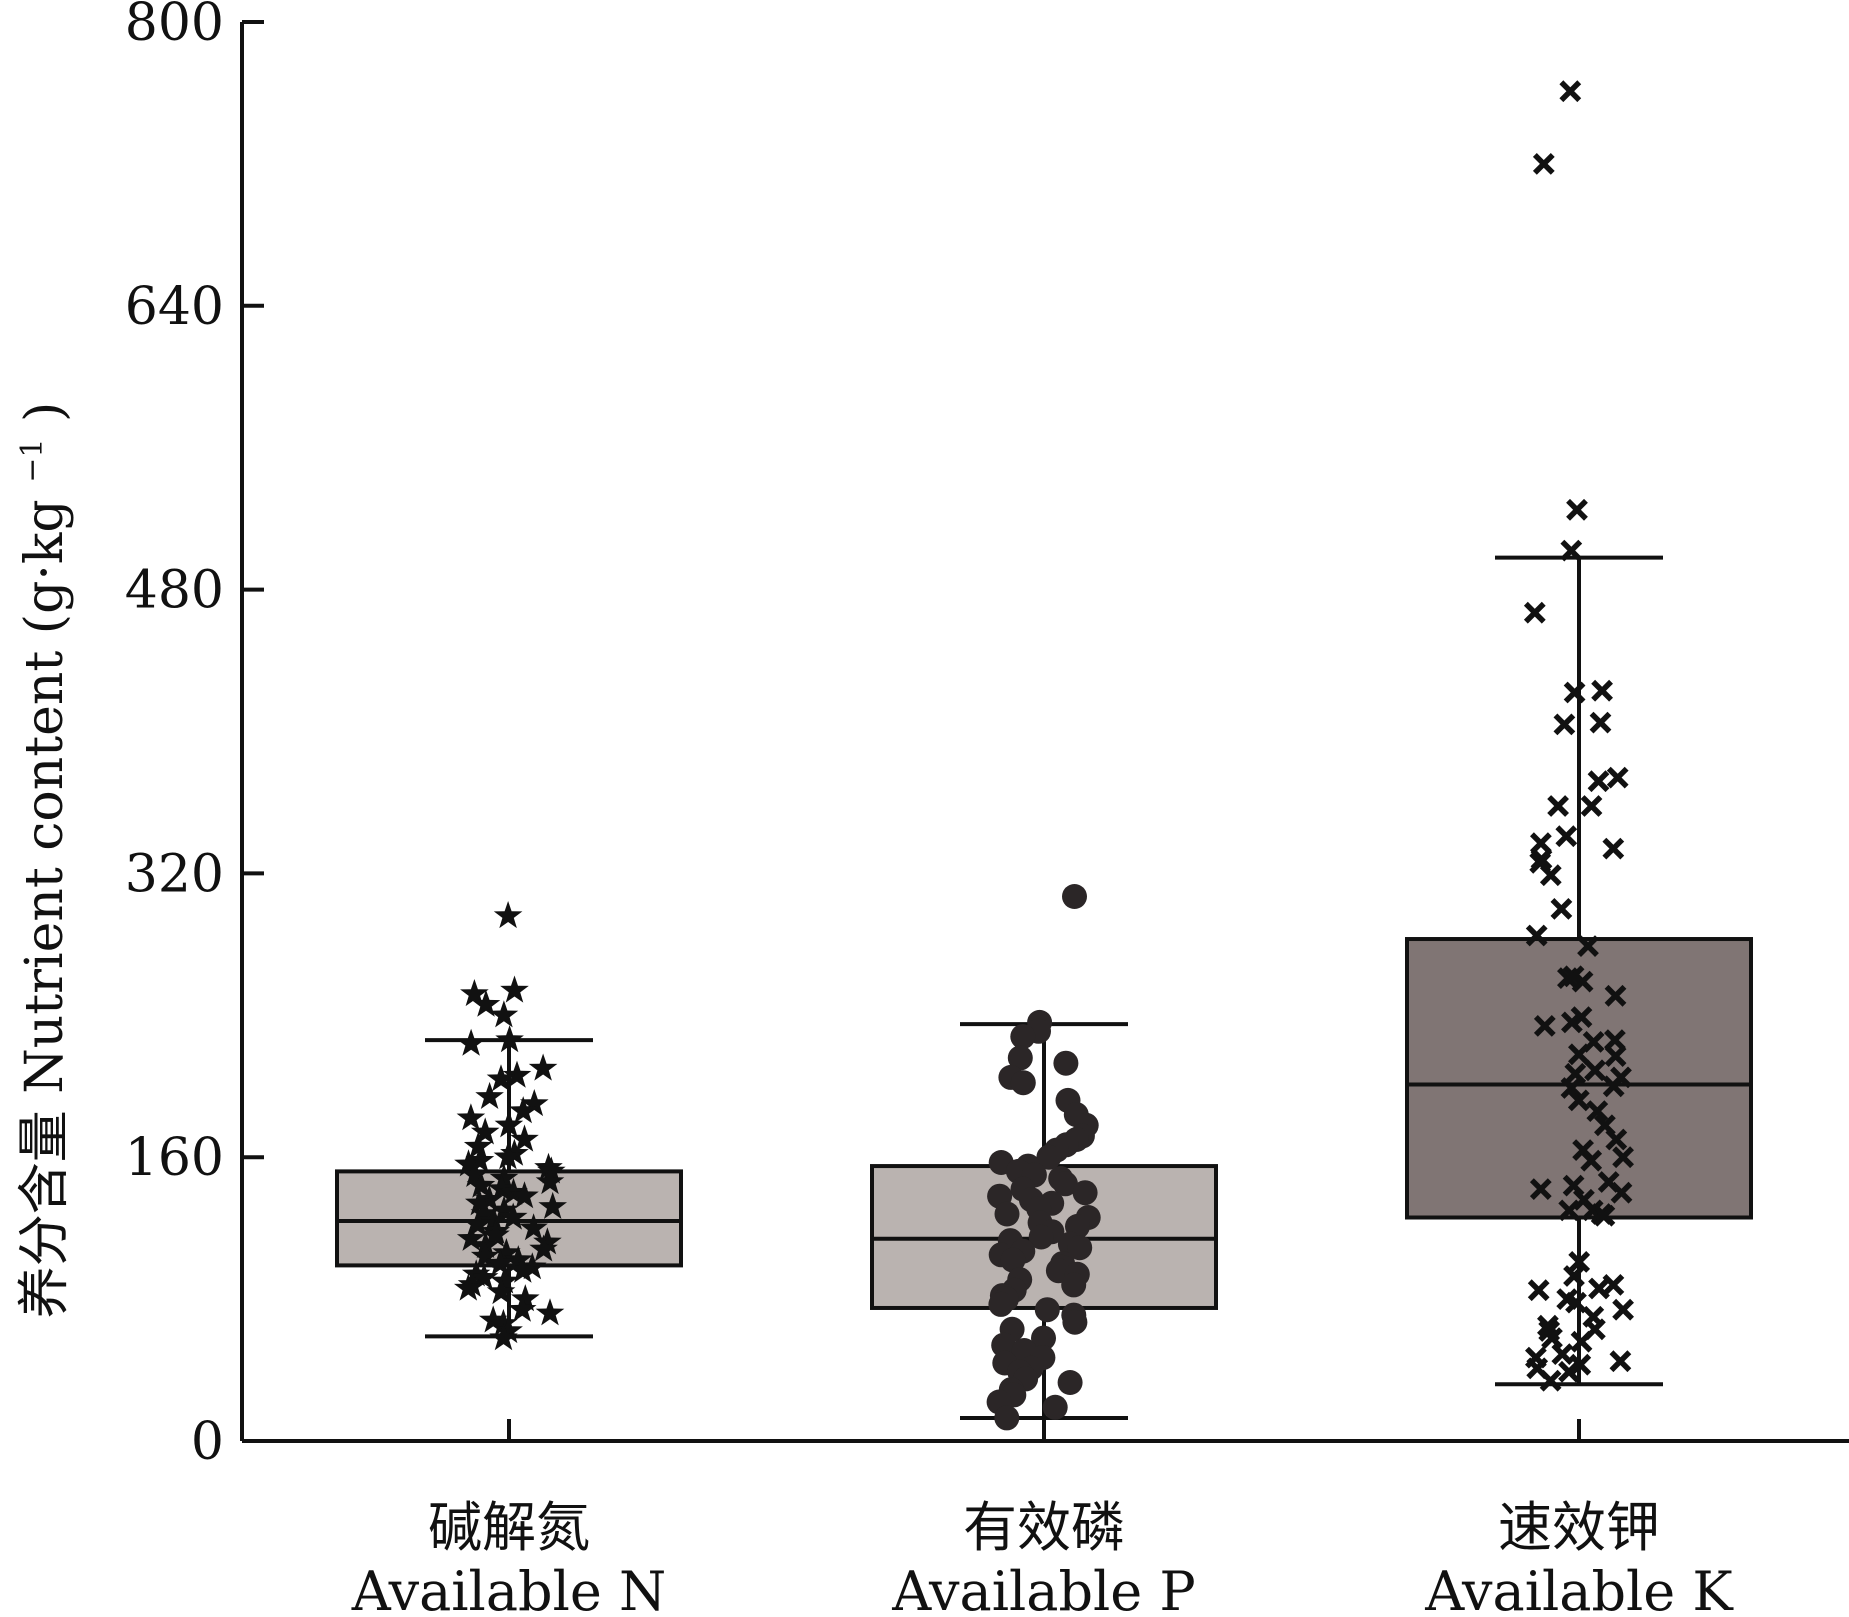  Describe the element at coordinates (174, 1158) in the screenshot. I see `y-tick-label-1: 160` at that location.